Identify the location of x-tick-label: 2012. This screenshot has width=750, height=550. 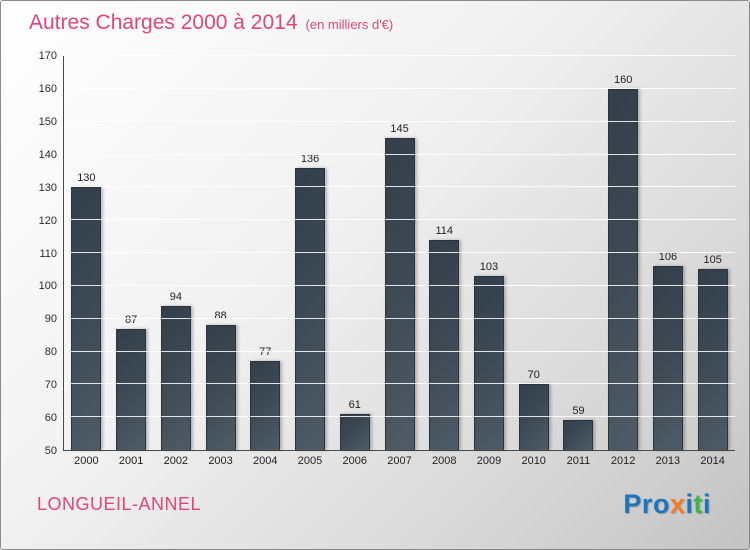
(623, 461).